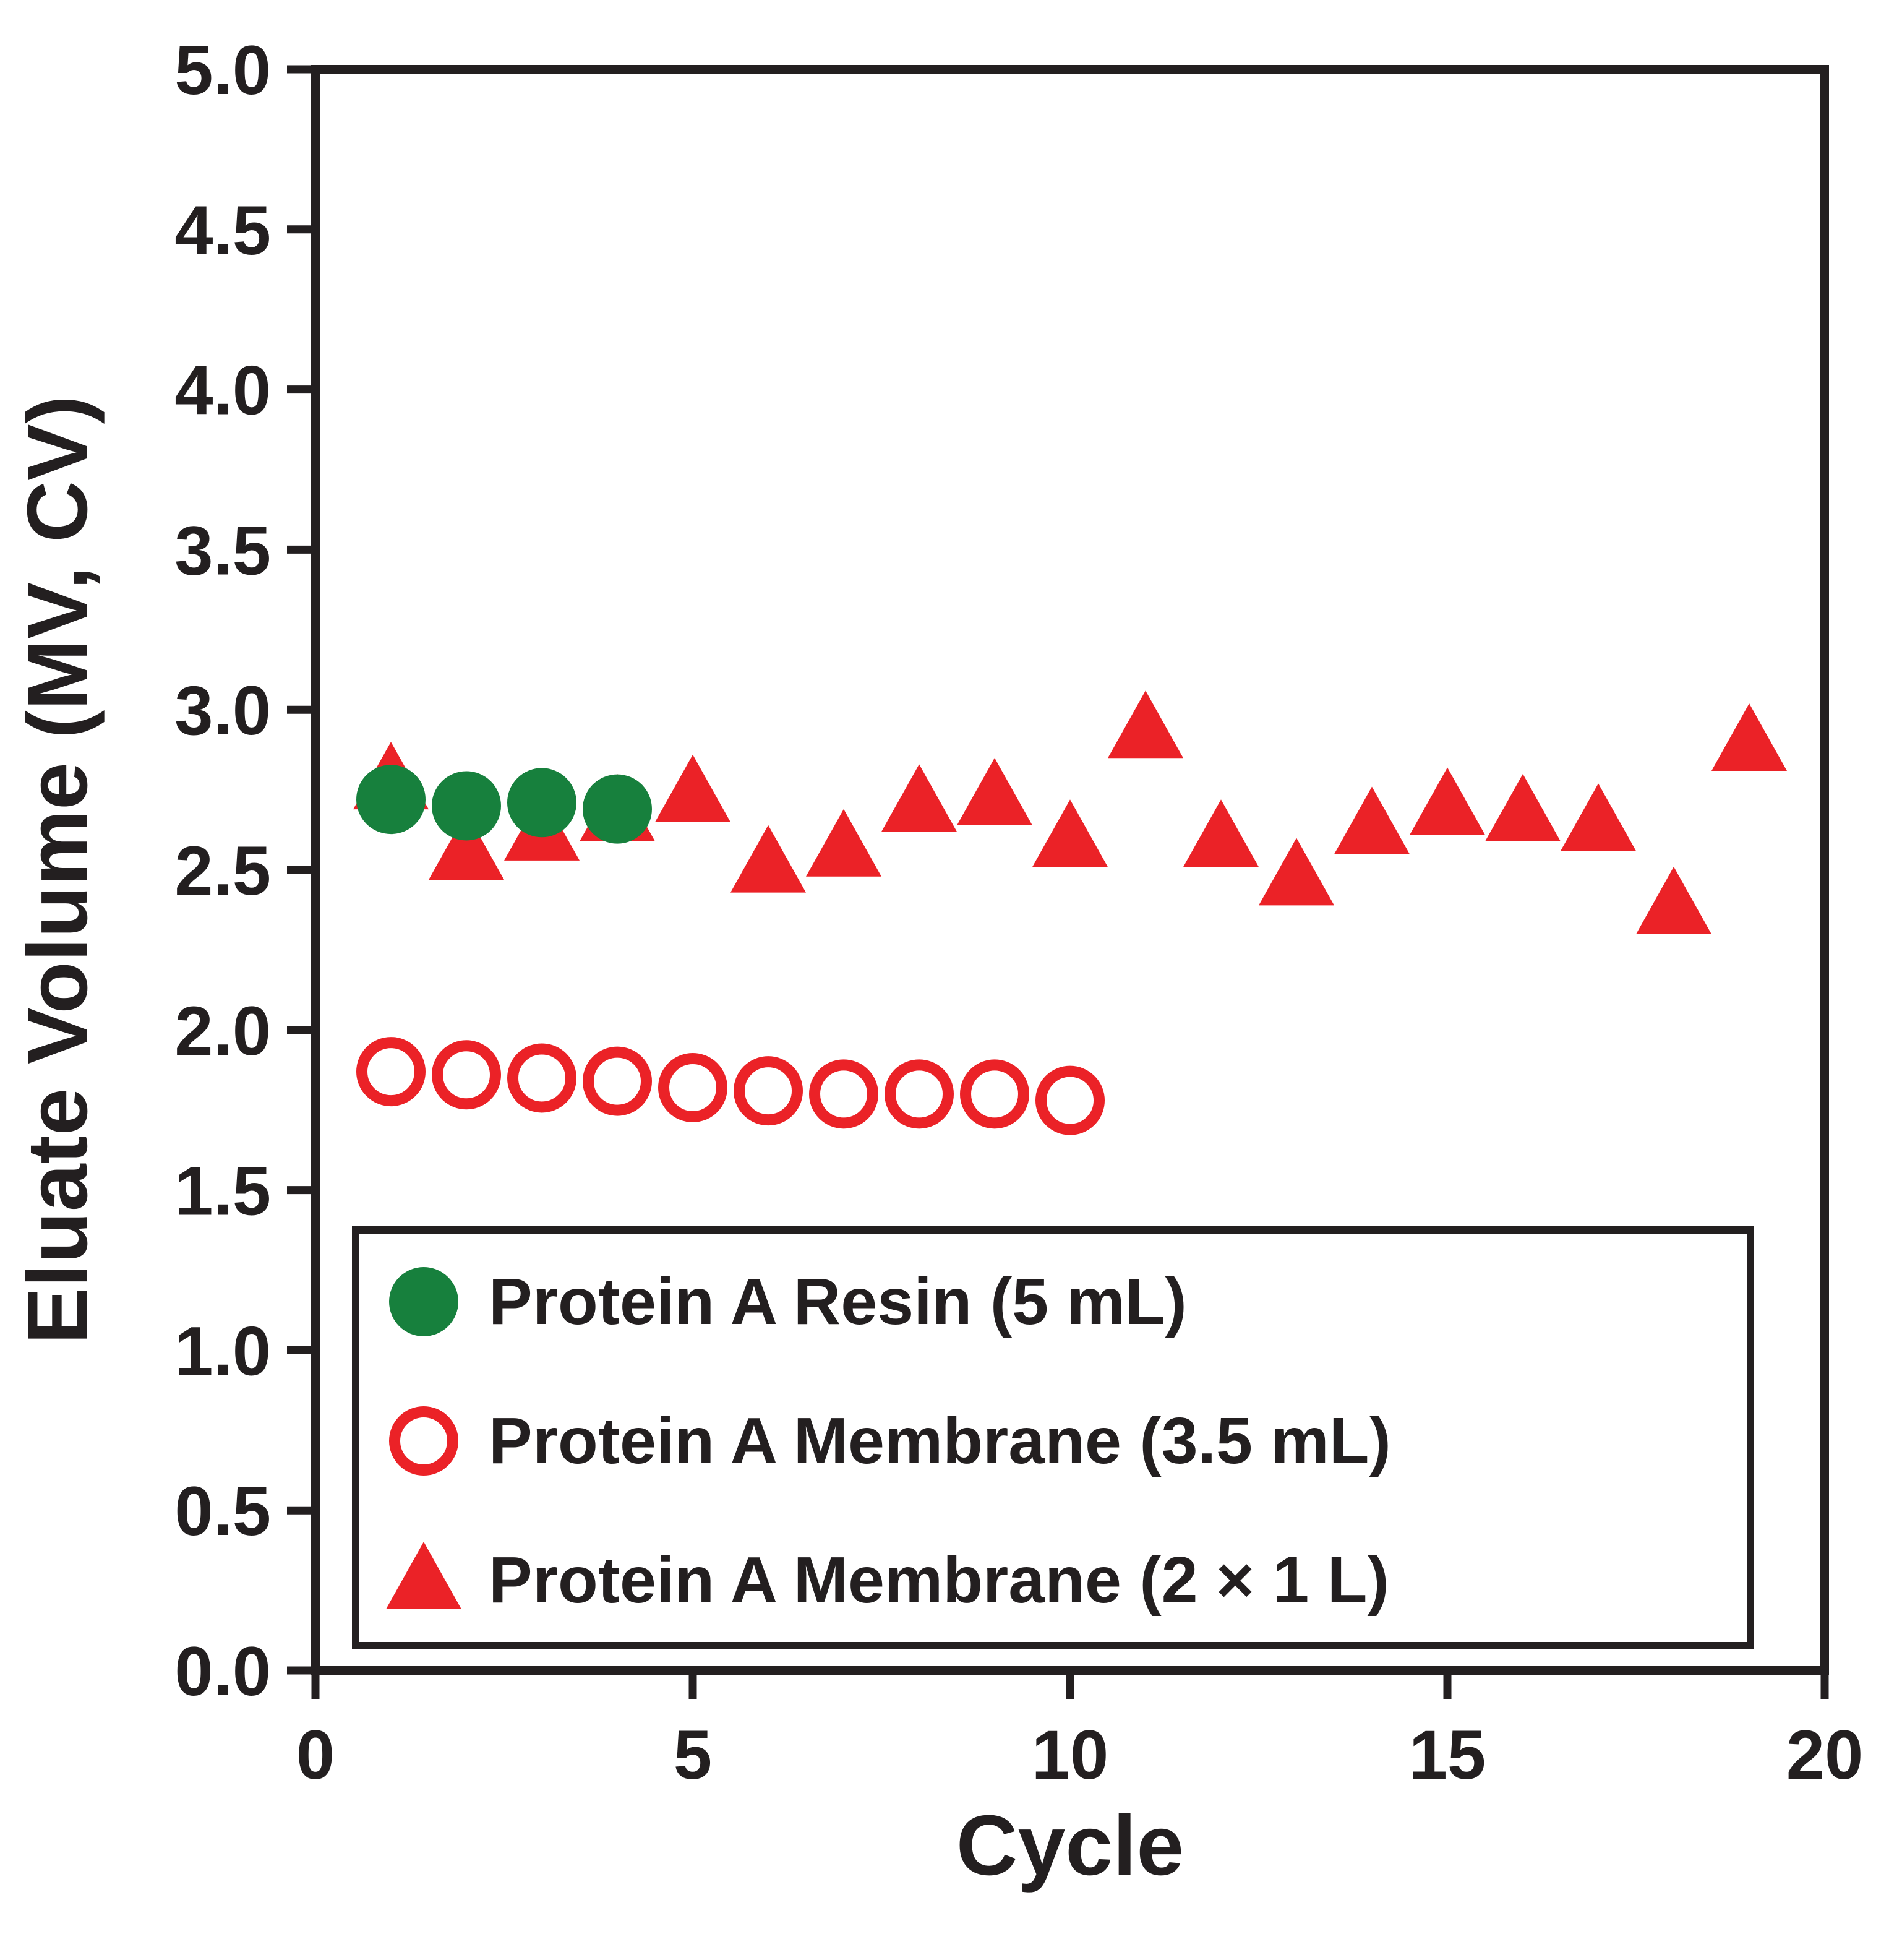  I want to click on legend-marker-open-circle, so click(423, 1441).